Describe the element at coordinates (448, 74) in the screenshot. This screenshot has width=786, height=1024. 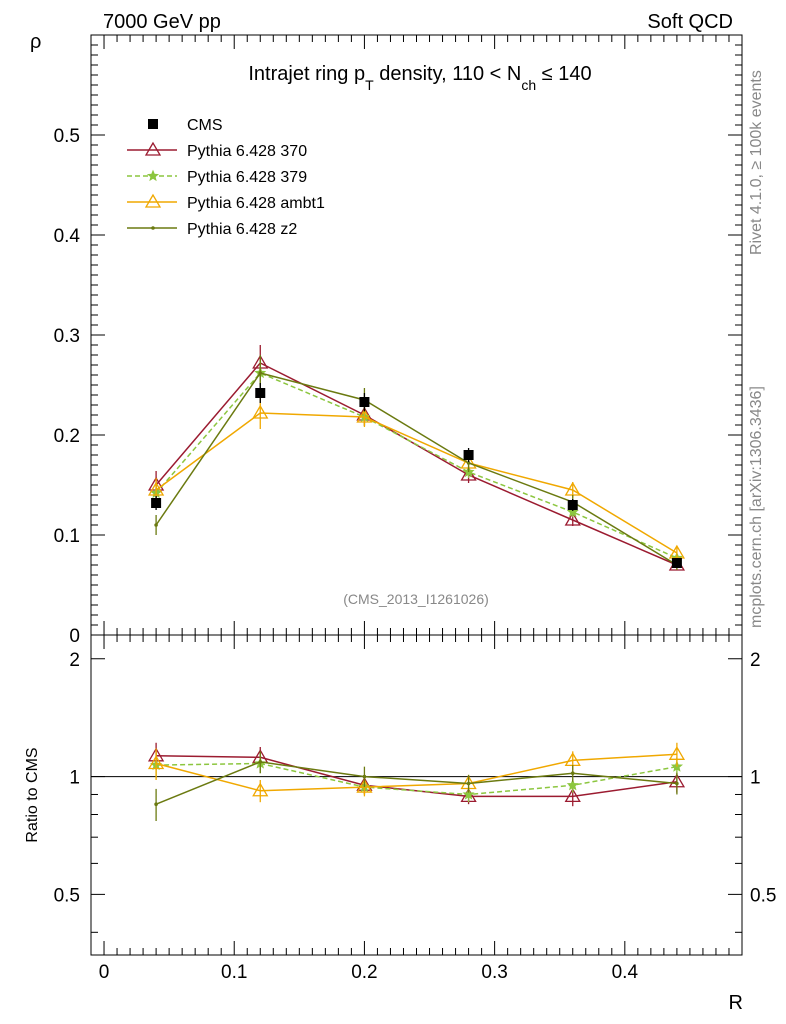
I see `title-part-b: density, 110 < N` at that location.